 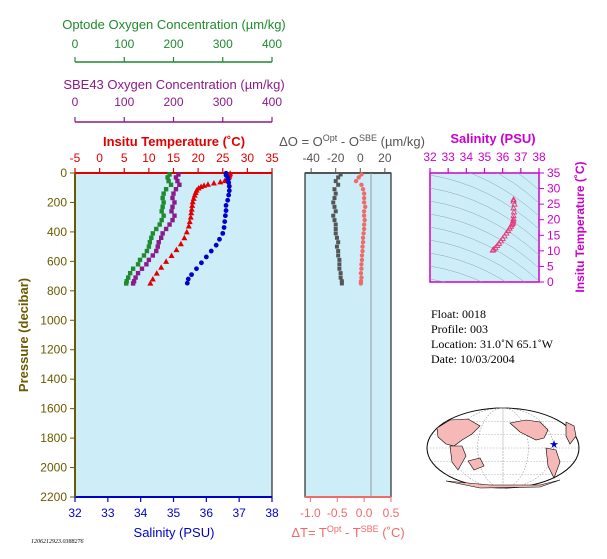 What do you see at coordinates (492, 344) in the screenshot?
I see `location: Location: 31.0˚N 65.1˚W` at bounding box center [492, 344].